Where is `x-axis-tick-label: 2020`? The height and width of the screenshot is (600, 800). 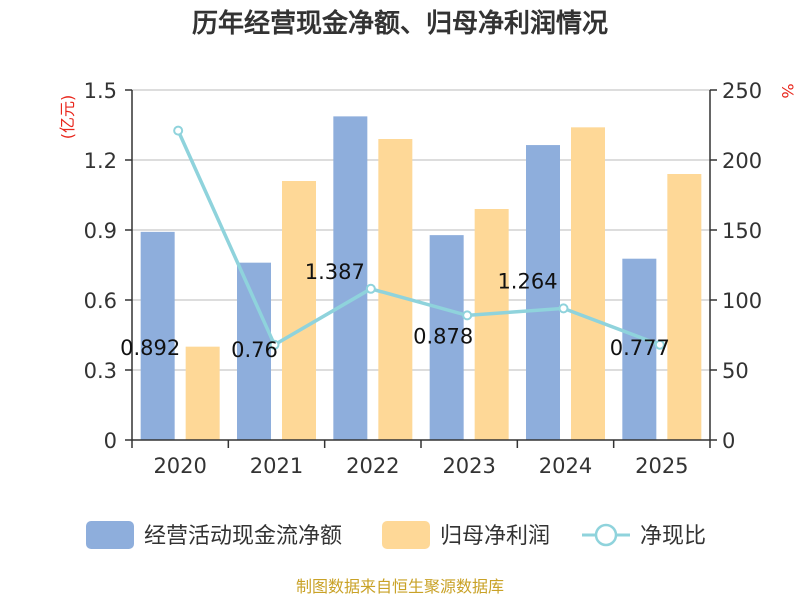
x-axis-tick-label: 2020 is located at coordinates (179, 466).